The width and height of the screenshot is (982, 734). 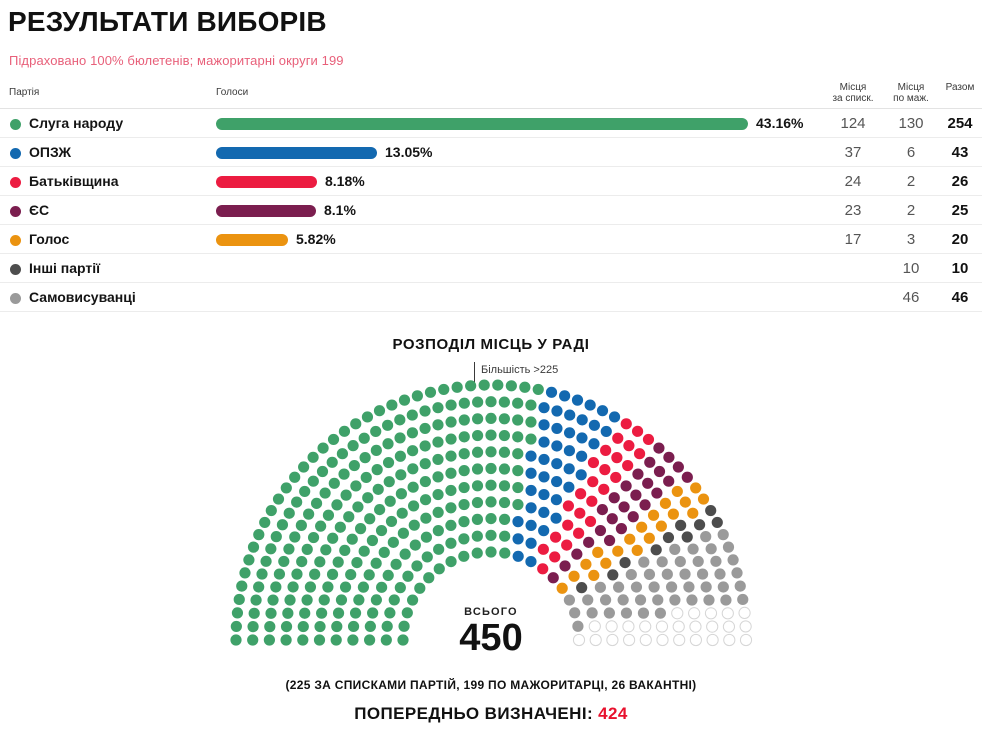 I want to click on seats-list-cell: 124, so click(x=853, y=123).